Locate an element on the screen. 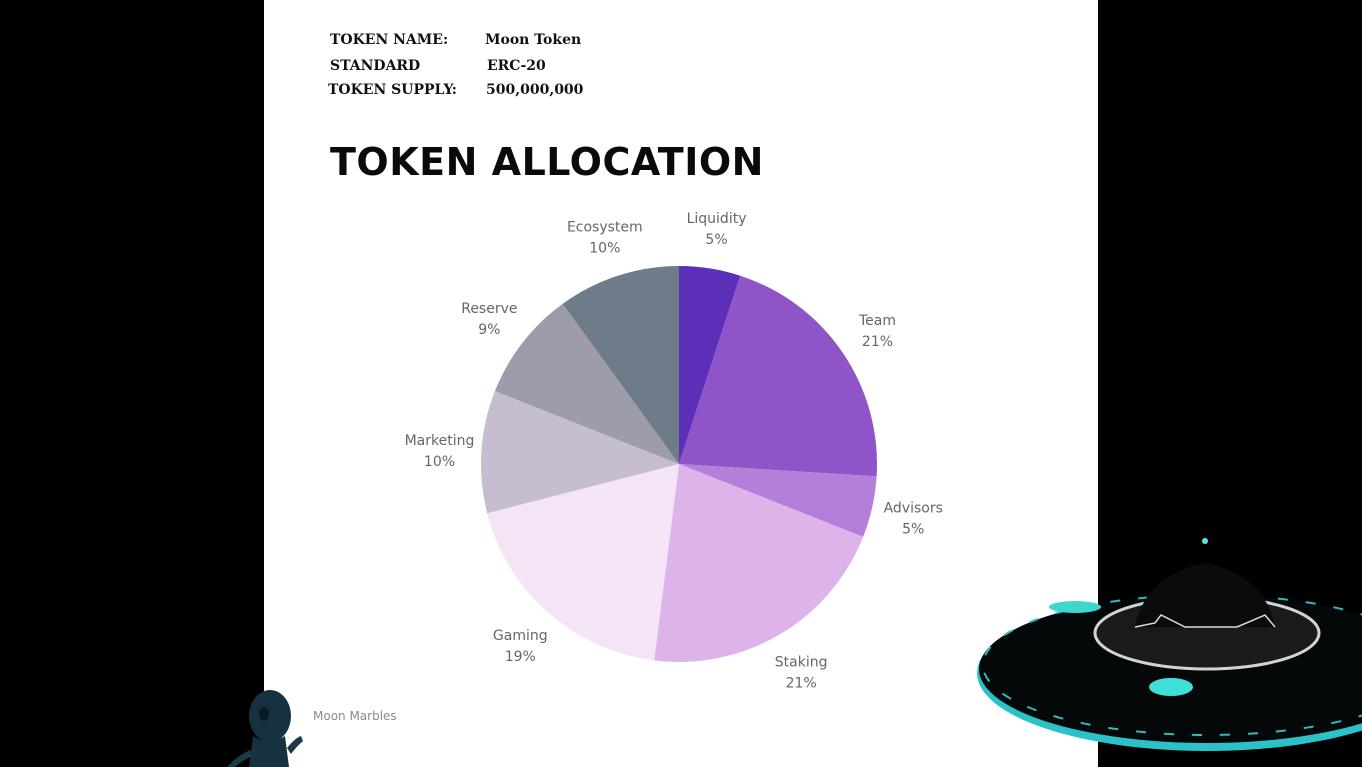  standard-value: ERC-20 is located at coordinates (516, 66).